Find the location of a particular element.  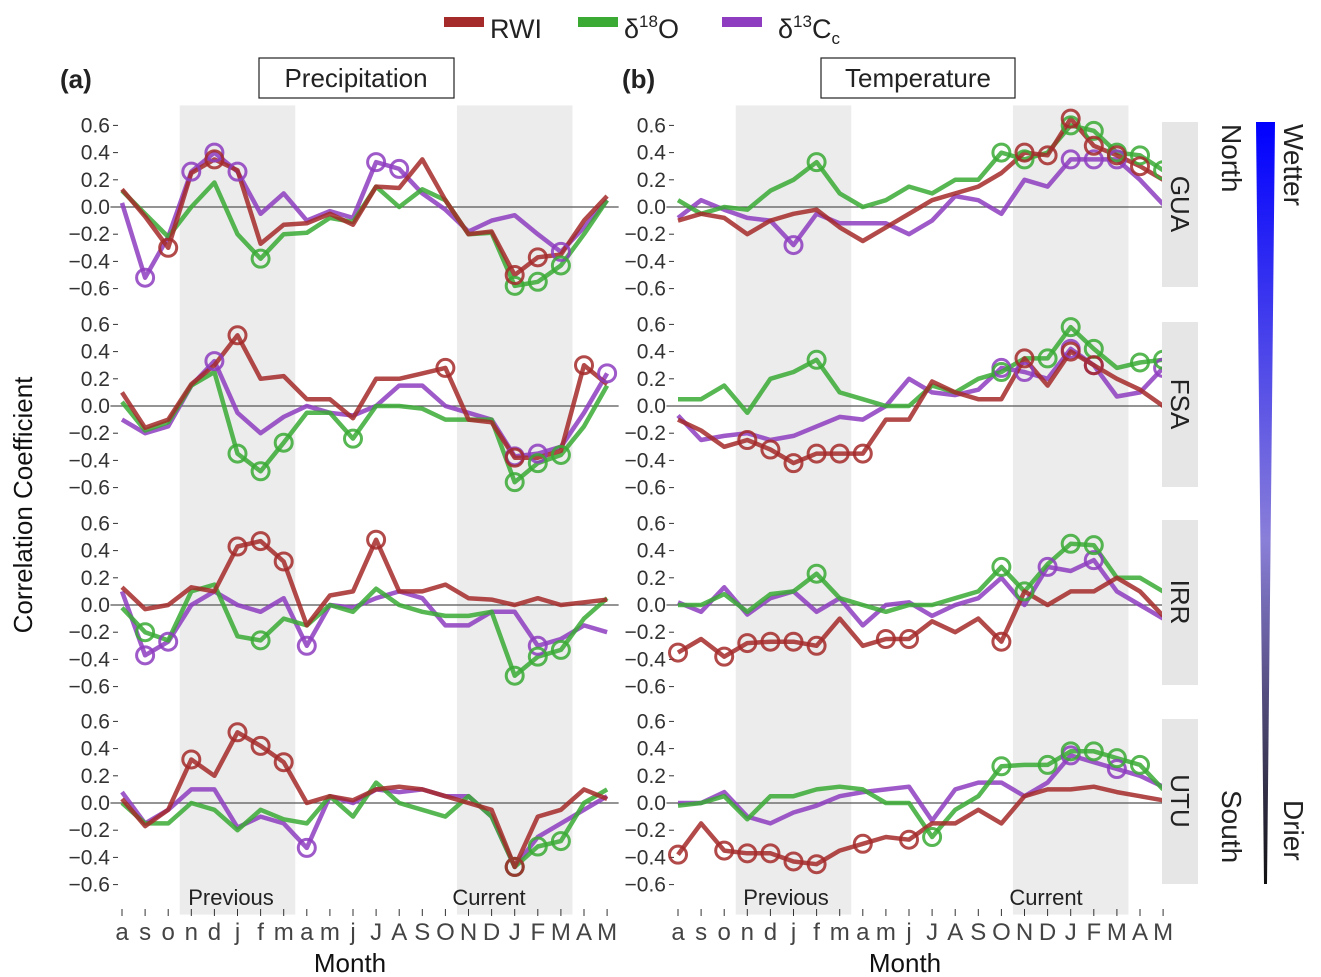

x-axis-title-a: Month is located at coordinates (350, 962).